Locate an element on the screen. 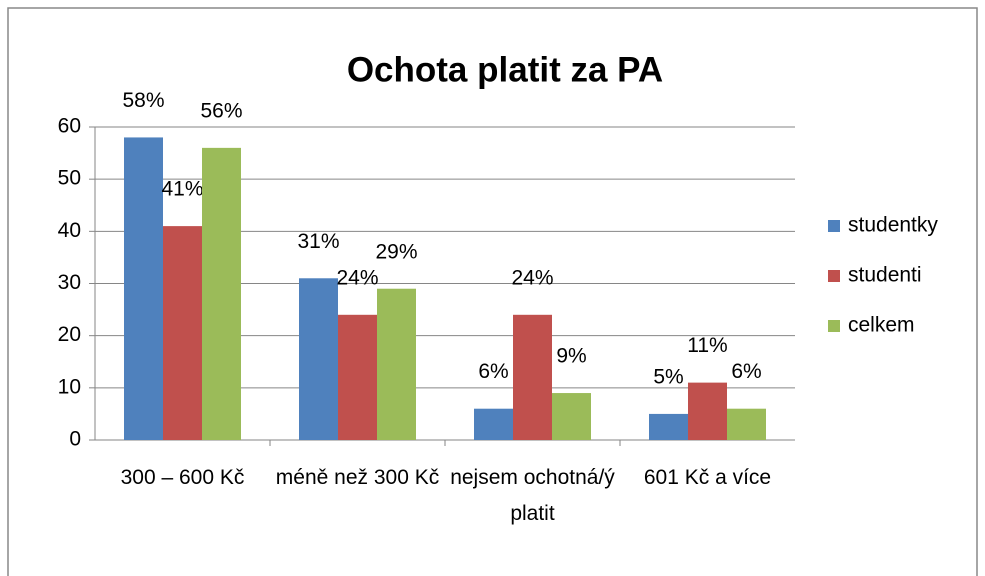  y-tick-label: 50 is located at coordinates (69, 178).